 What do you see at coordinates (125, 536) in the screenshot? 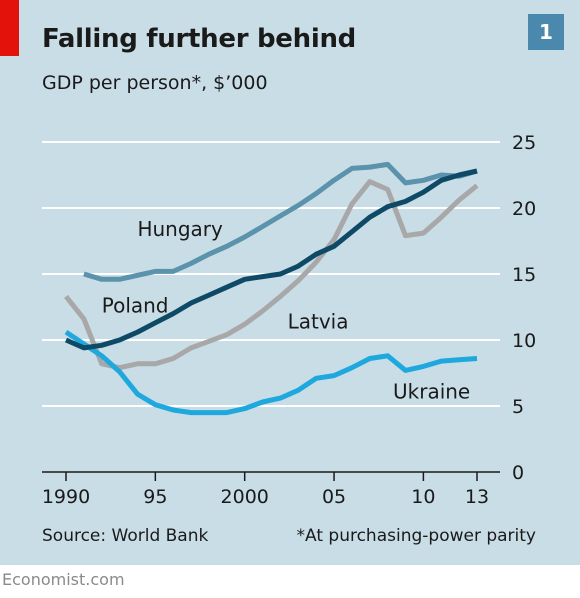
I see `source-note: Source: World Bank` at bounding box center [125, 536].